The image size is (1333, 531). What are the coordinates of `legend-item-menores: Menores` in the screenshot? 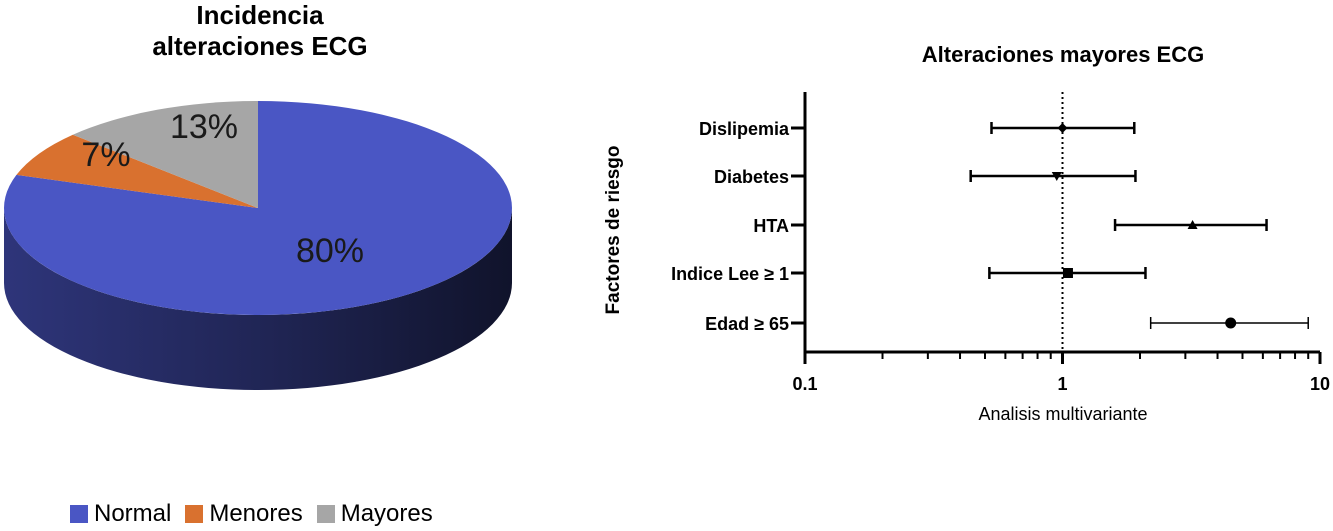 It's located at (244, 514).